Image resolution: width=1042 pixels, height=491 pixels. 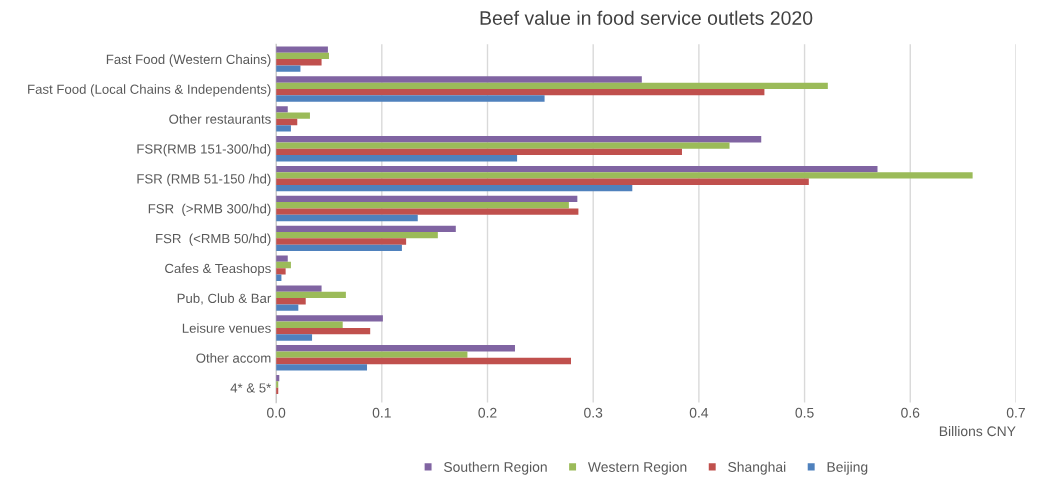 I want to click on legend-label: Western Region, so click(x=637, y=468).